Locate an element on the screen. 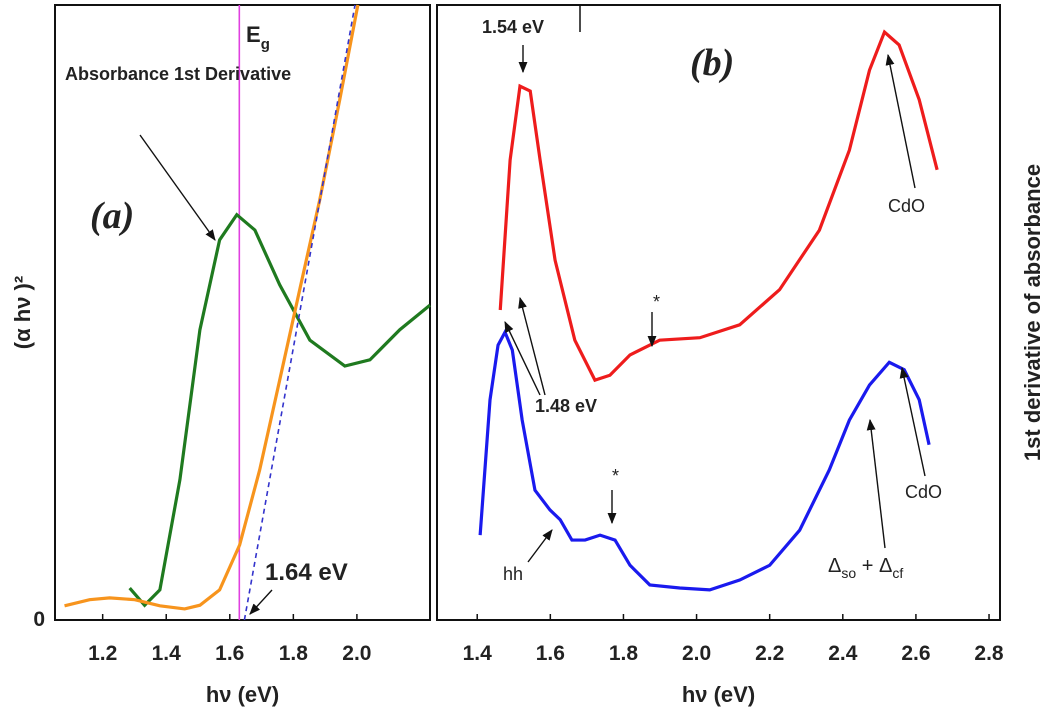 Image resolution: width=1058 pixels, height=724 pixels. annotation: 1.64 eV is located at coordinates (306, 572).